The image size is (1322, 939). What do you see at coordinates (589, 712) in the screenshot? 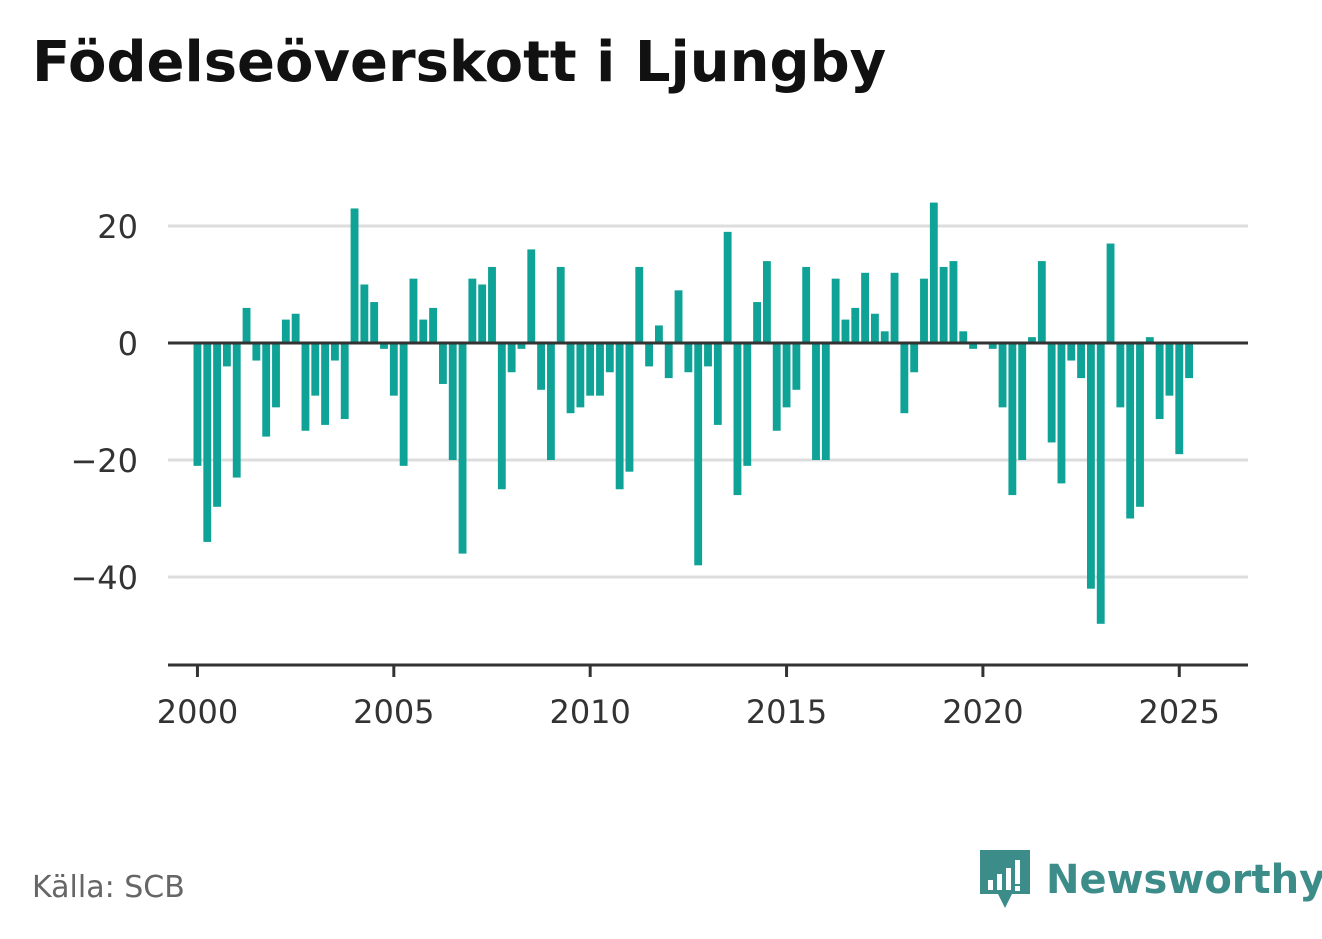
I see `x-tick-label: 2010` at bounding box center [589, 712].